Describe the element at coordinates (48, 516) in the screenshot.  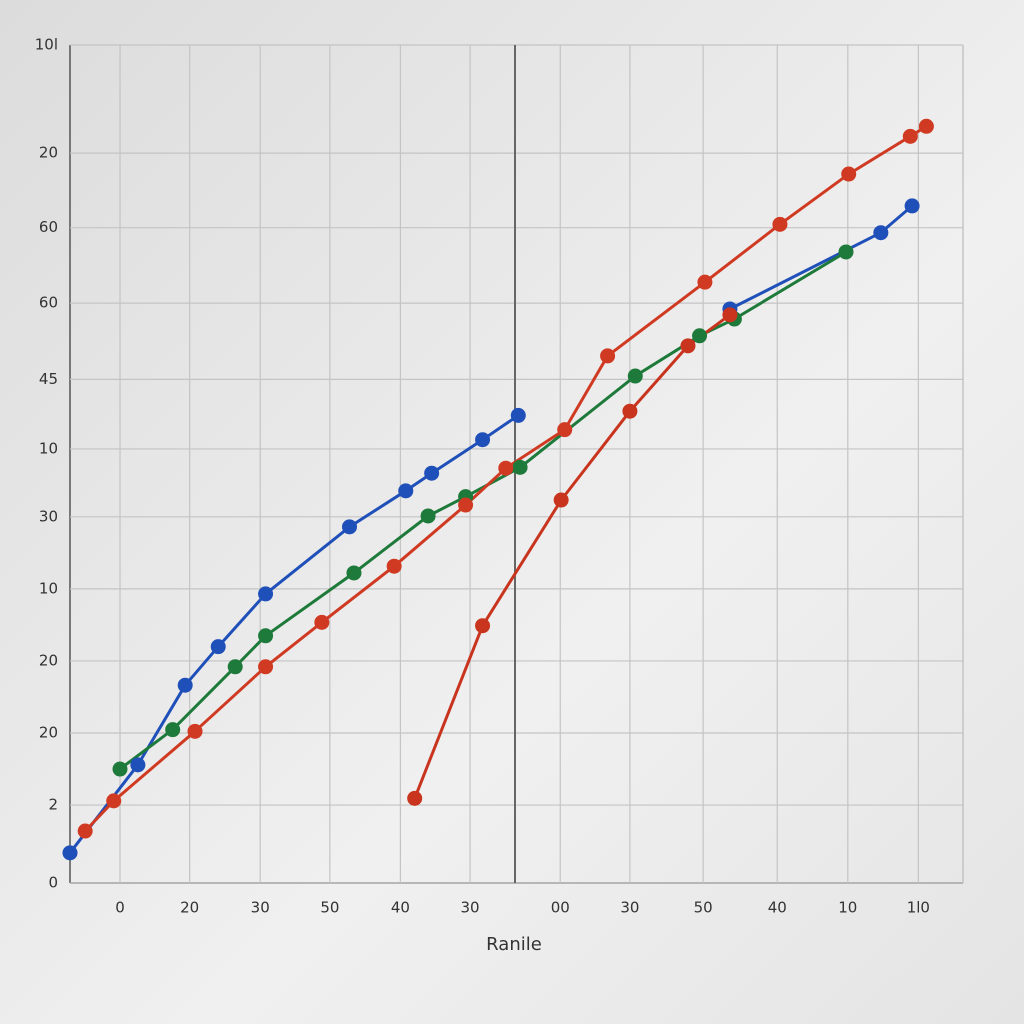
I see `y-tick-label: 30` at that location.